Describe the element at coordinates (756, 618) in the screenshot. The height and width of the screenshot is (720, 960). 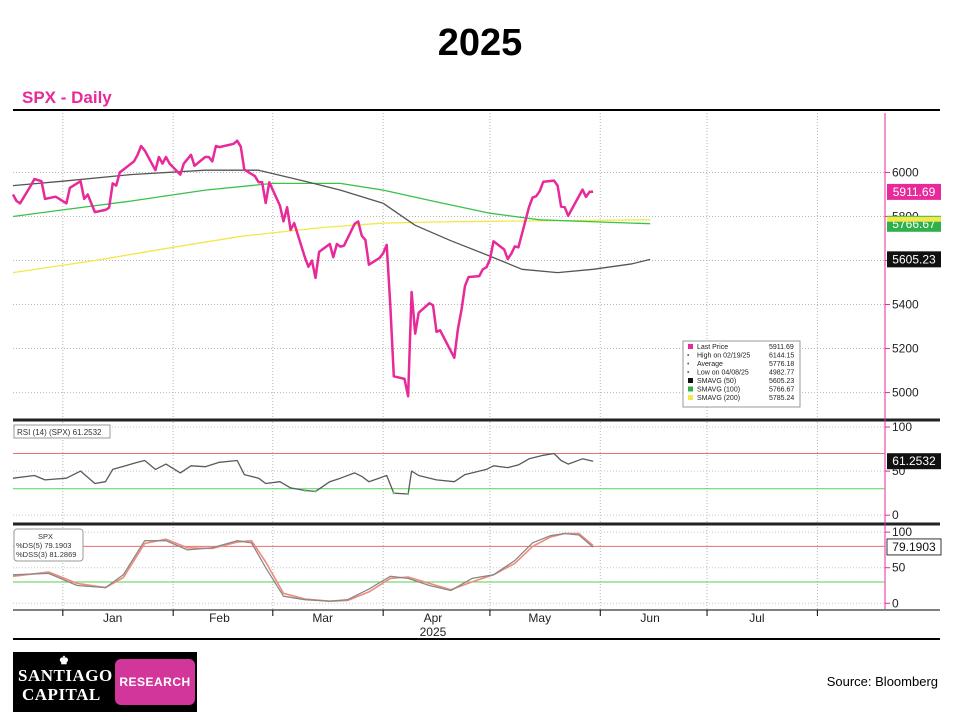
I see `x-tick-label: Jul` at that location.